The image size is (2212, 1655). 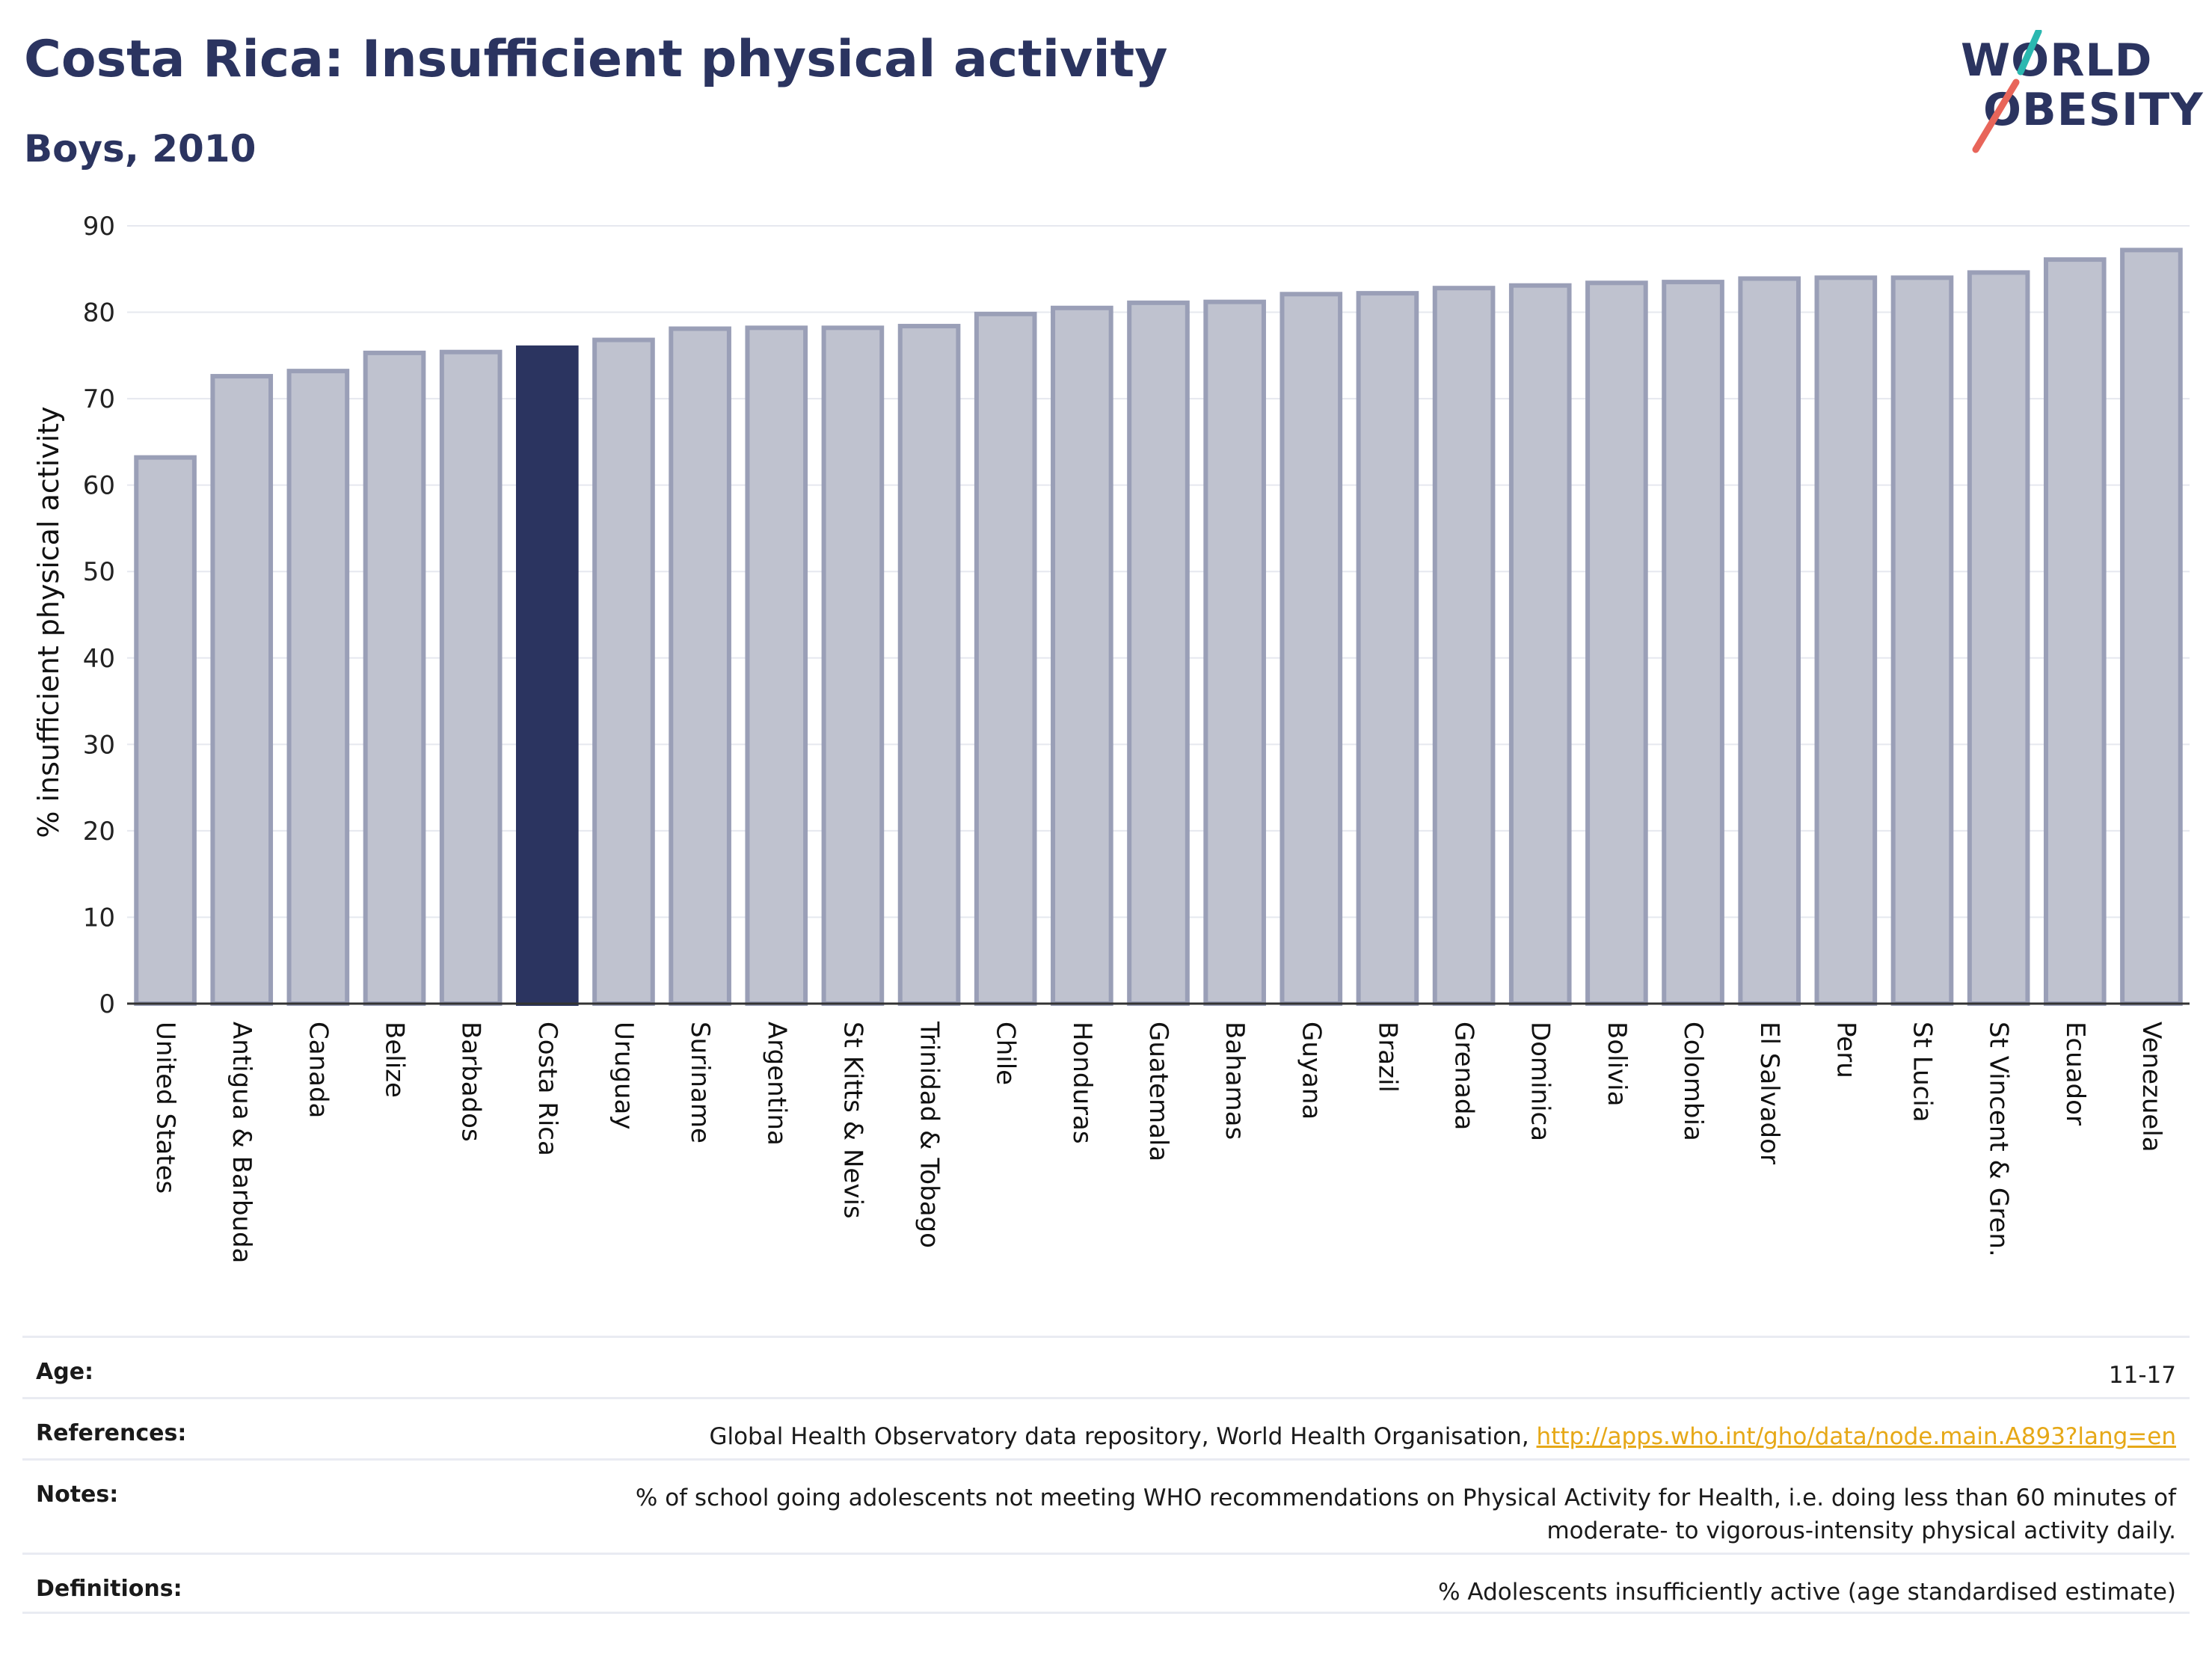 What do you see at coordinates (852, 1120) in the screenshot?
I see `x-tick-label: St Kitts & Nevis` at bounding box center [852, 1120].